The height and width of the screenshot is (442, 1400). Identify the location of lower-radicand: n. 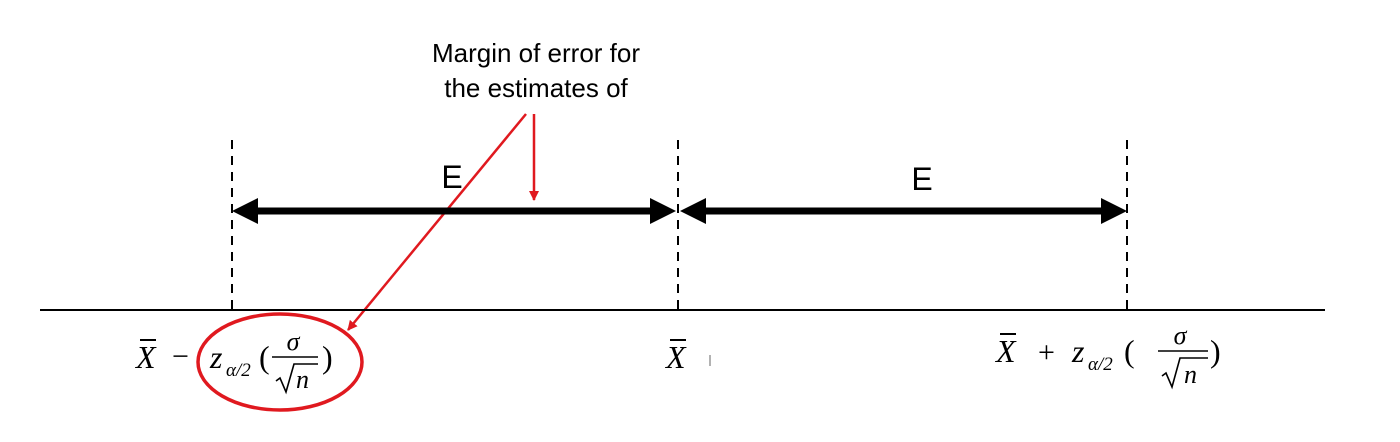
(302, 379).